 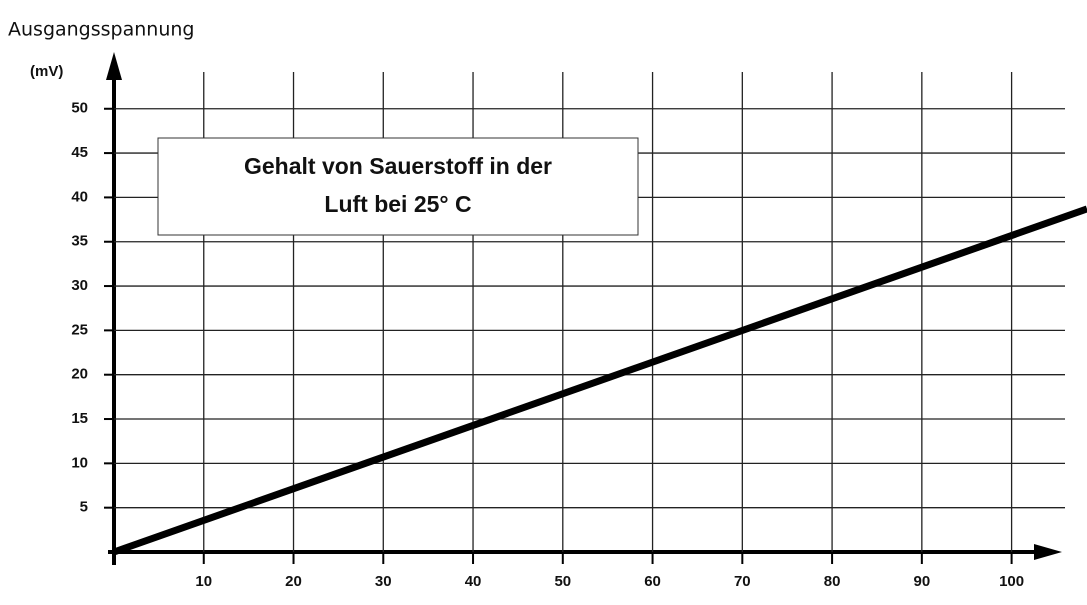 What do you see at coordinates (652, 581) in the screenshot?
I see `x-tick-label: 60` at bounding box center [652, 581].